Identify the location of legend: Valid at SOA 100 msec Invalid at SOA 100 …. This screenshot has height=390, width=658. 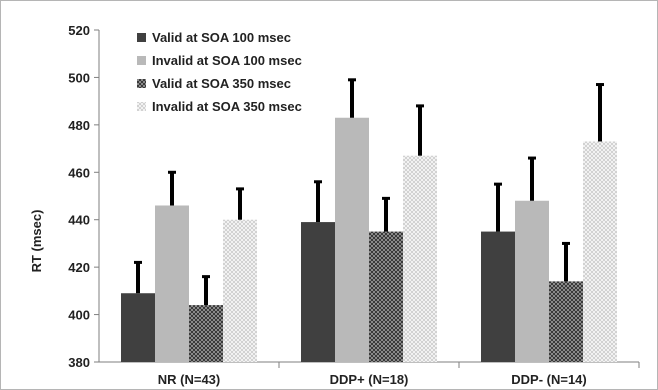
(219, 72).